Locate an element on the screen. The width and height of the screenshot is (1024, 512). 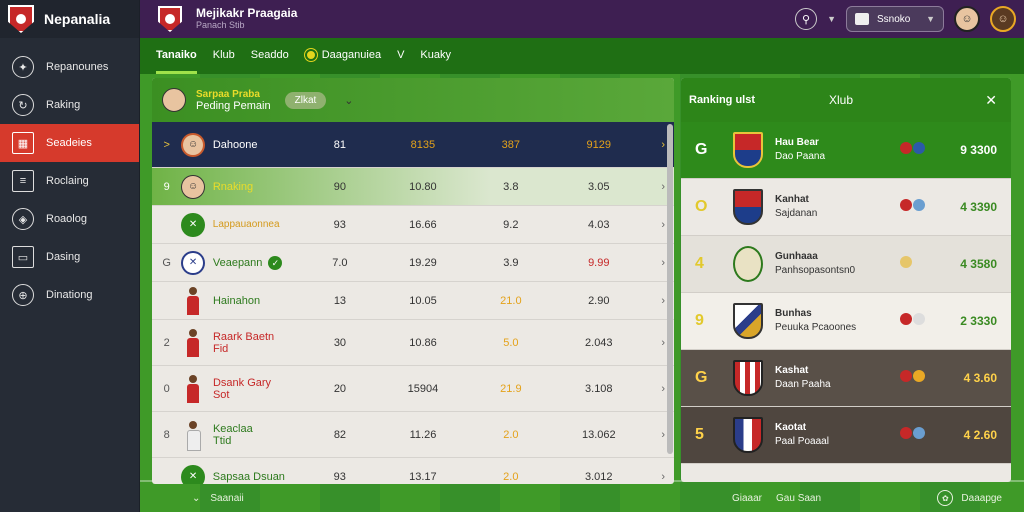
sidebar-item-repanounes: ✦ Repanounes is located at coordinates (69, 67).